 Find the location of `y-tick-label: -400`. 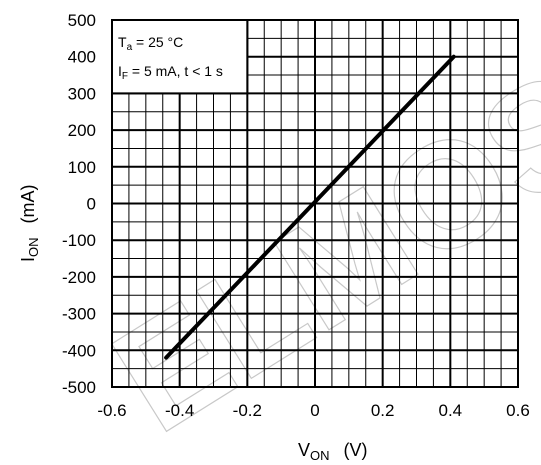

y-tick-label: -400 is located at coordinates (79, 350).